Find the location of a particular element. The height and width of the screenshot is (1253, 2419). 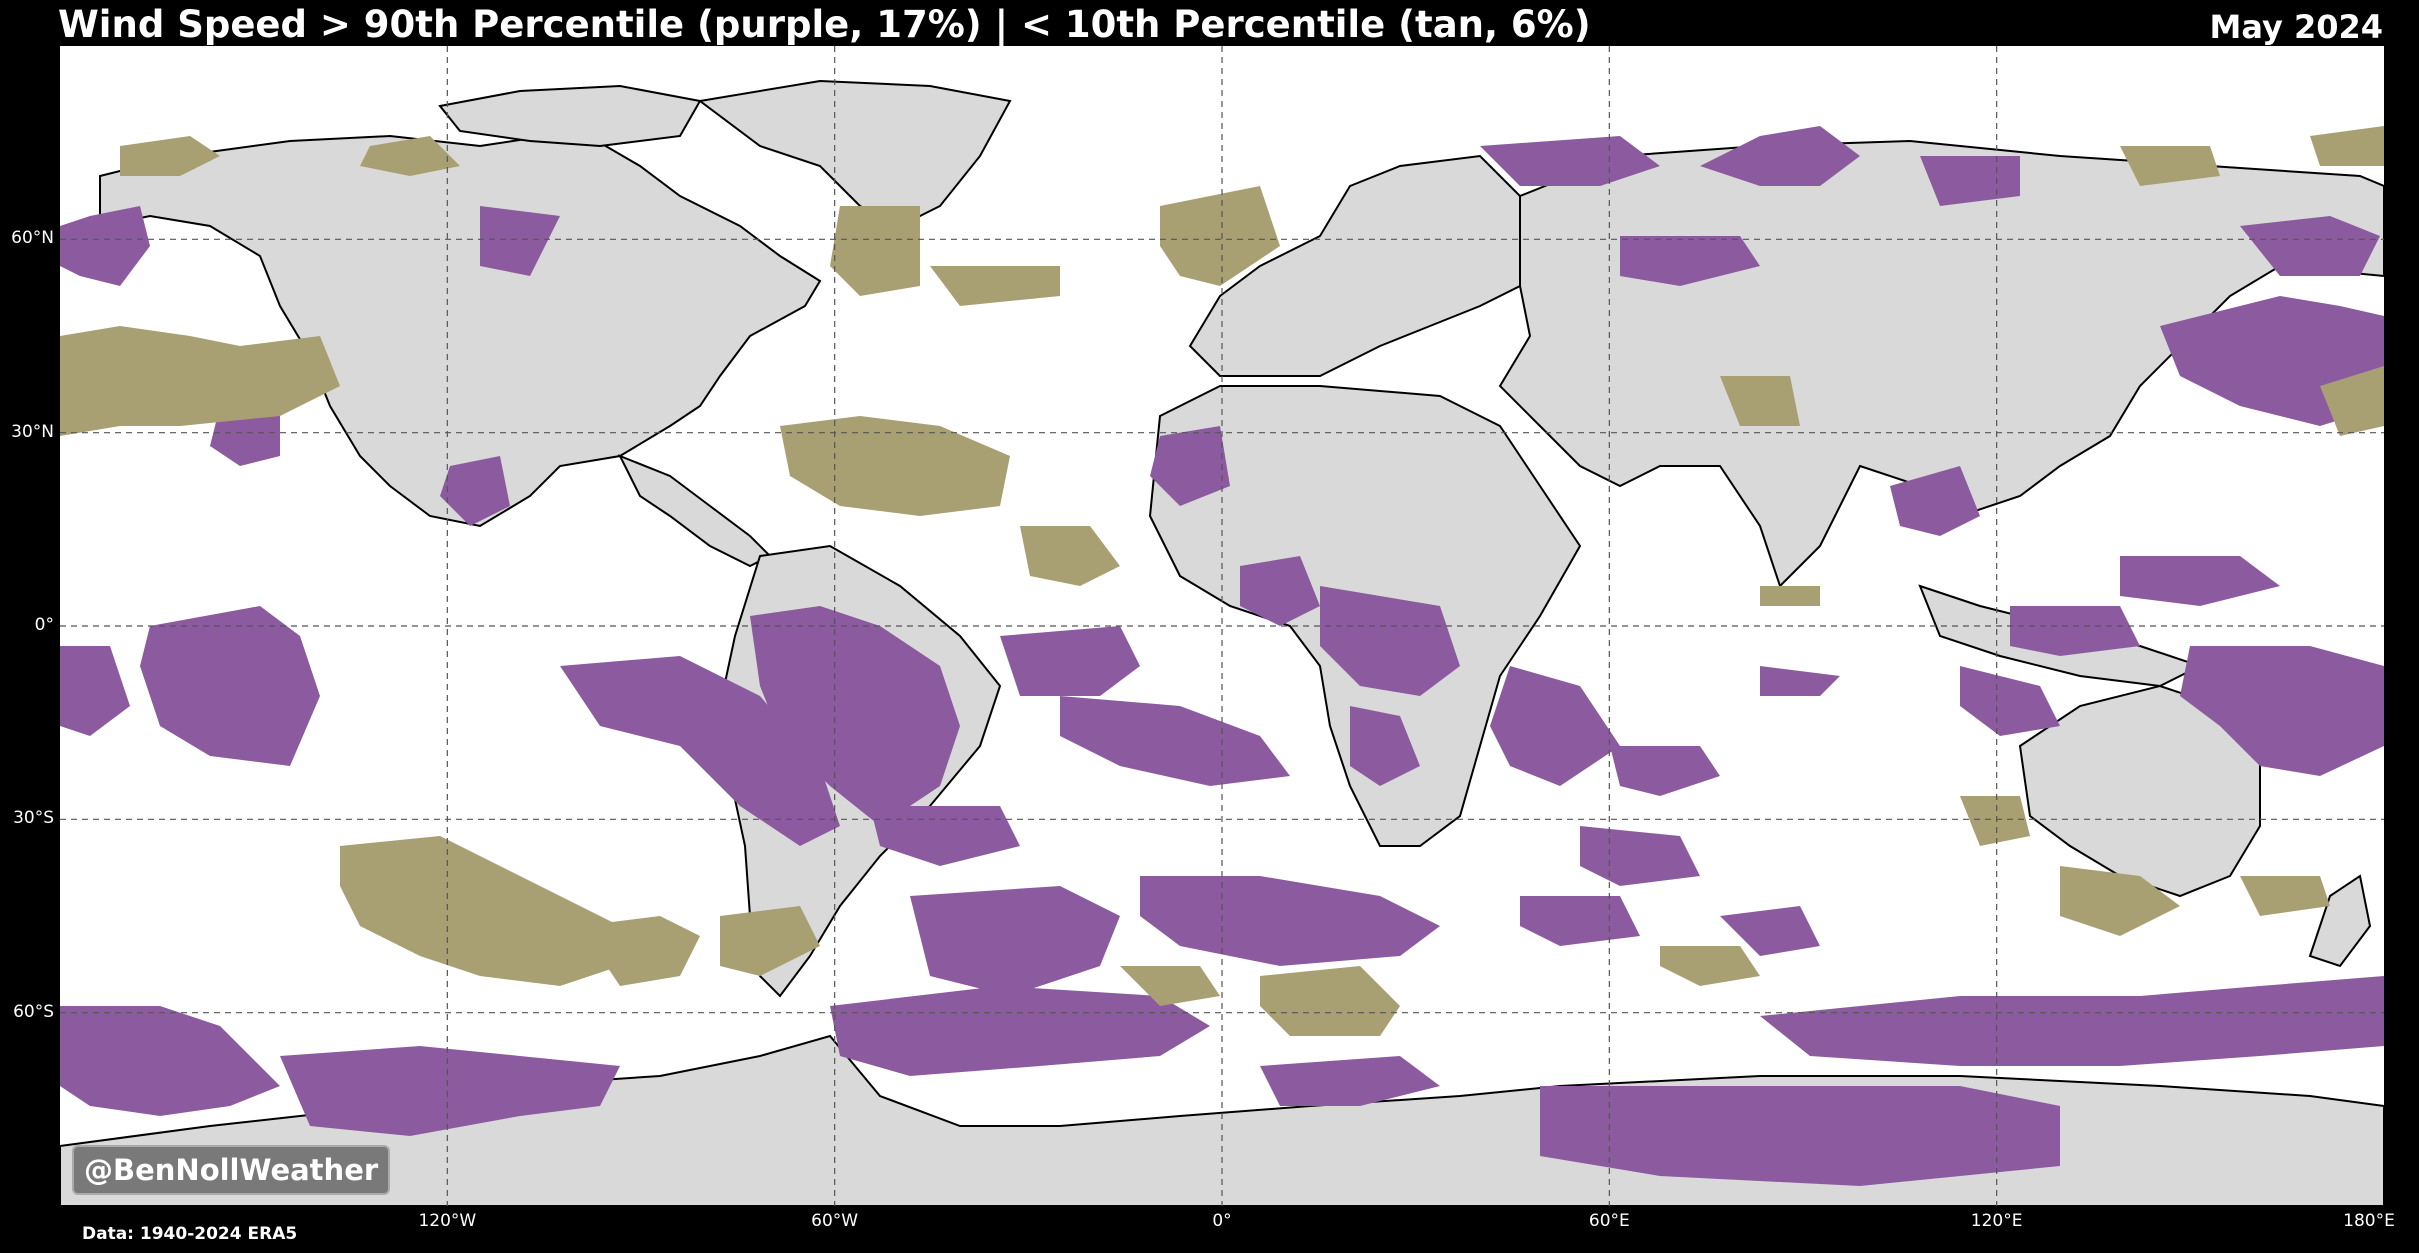

lat-tick-label: 30°S is located at coordinates (33, 818).